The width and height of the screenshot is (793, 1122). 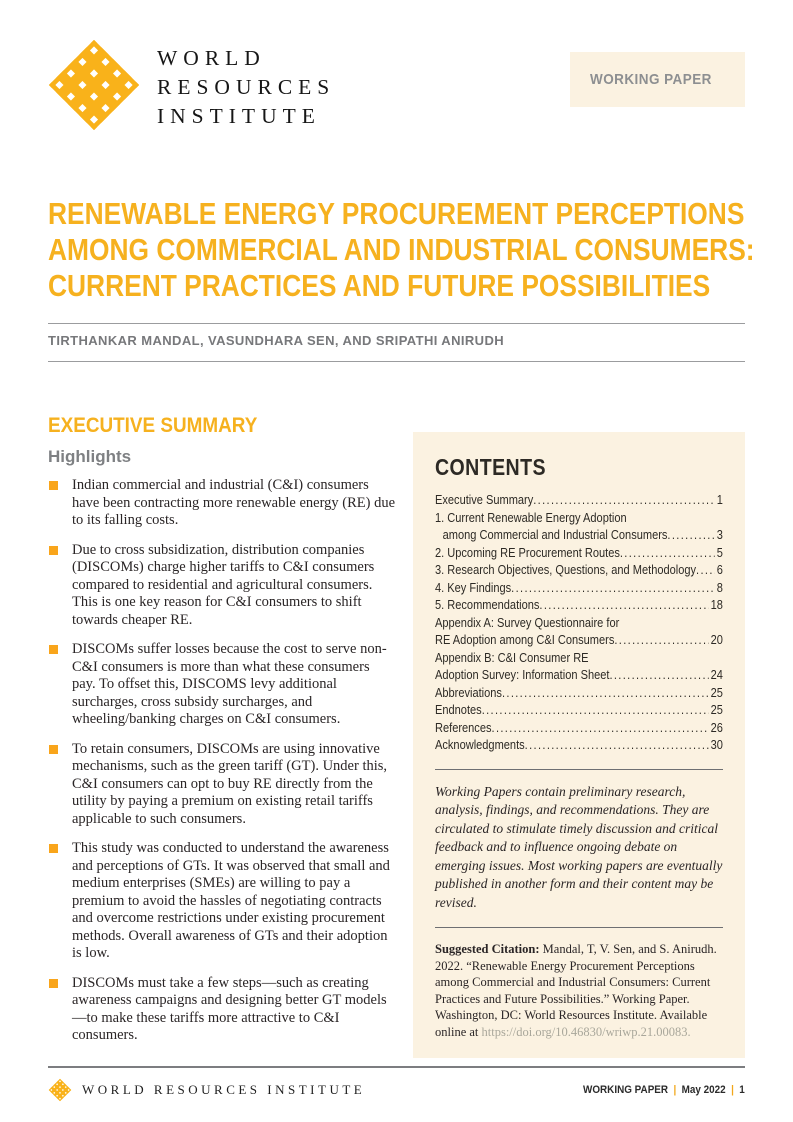 What do you see at coordinates (512, 657) in the screenshot?
I see `toc-label: Appendix B: C&I Consumer RE` at bounding box center [512, 657].